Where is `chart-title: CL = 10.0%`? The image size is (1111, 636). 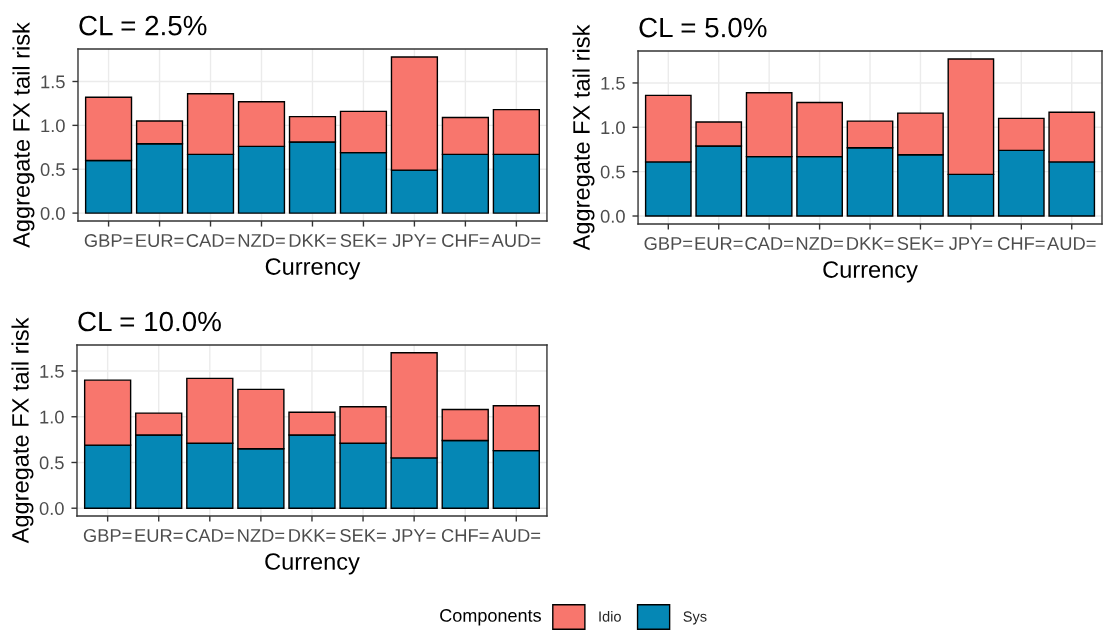 chart-title: CL = 10.0% is located at coordinates (149, 321).